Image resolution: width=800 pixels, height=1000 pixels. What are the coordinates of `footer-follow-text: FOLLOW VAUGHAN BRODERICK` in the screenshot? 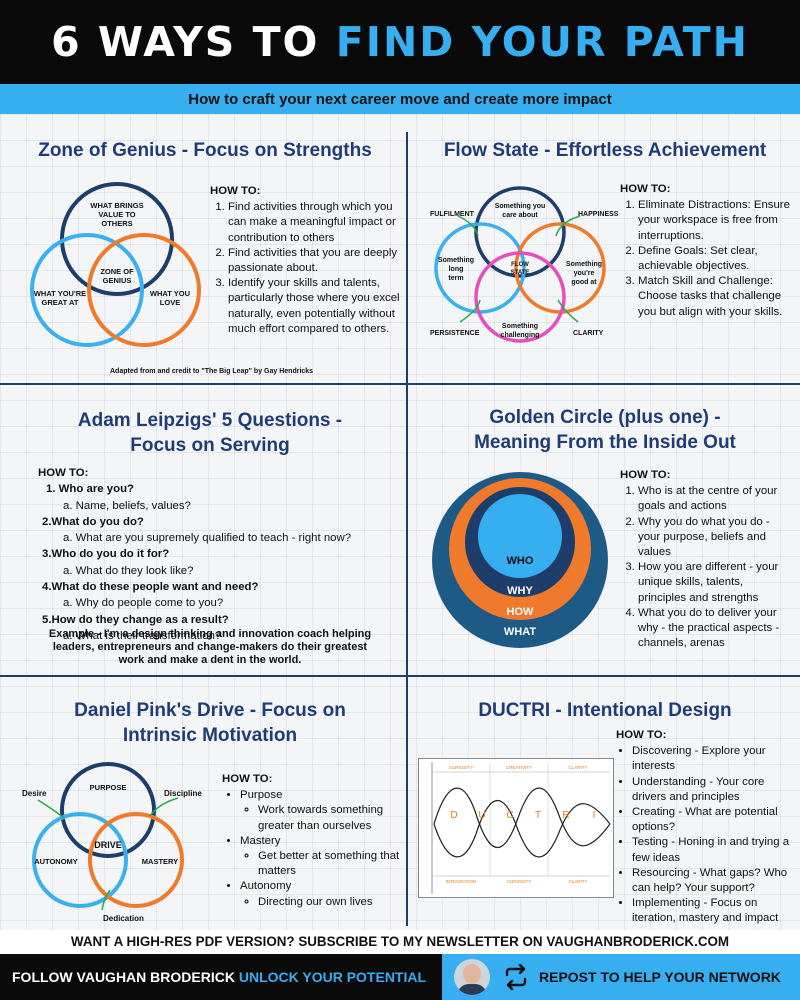 It's located at (123, 977).